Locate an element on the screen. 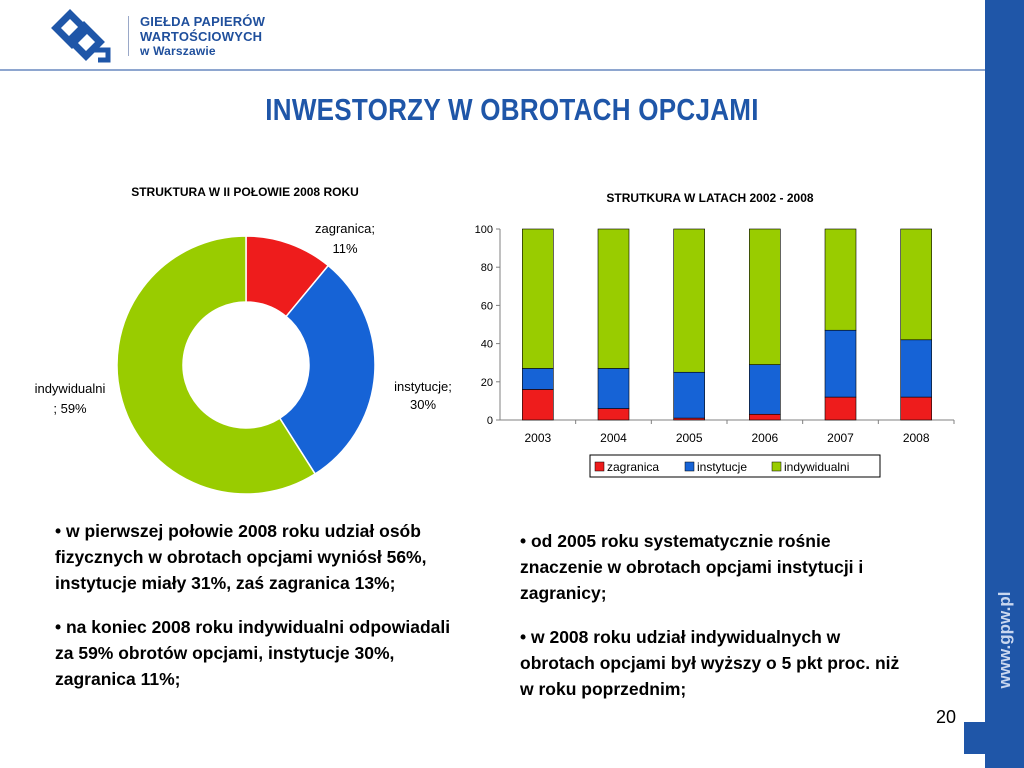 The image size is (1024, 768). bar-indywidualni-2003 is located at coordinates (538, 298).